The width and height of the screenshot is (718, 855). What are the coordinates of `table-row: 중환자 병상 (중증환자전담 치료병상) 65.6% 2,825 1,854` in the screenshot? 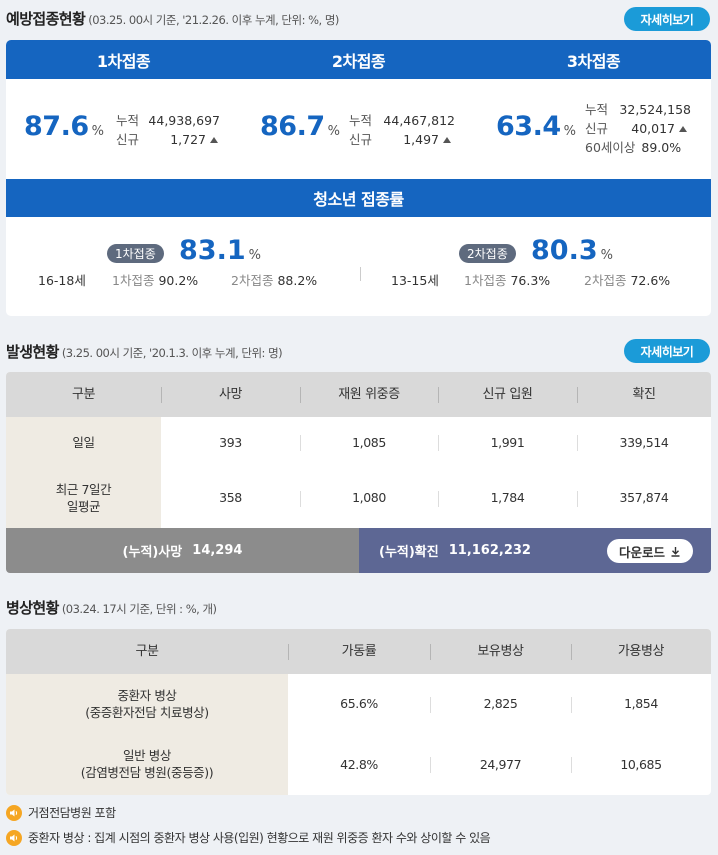 It's located at (358, 704).